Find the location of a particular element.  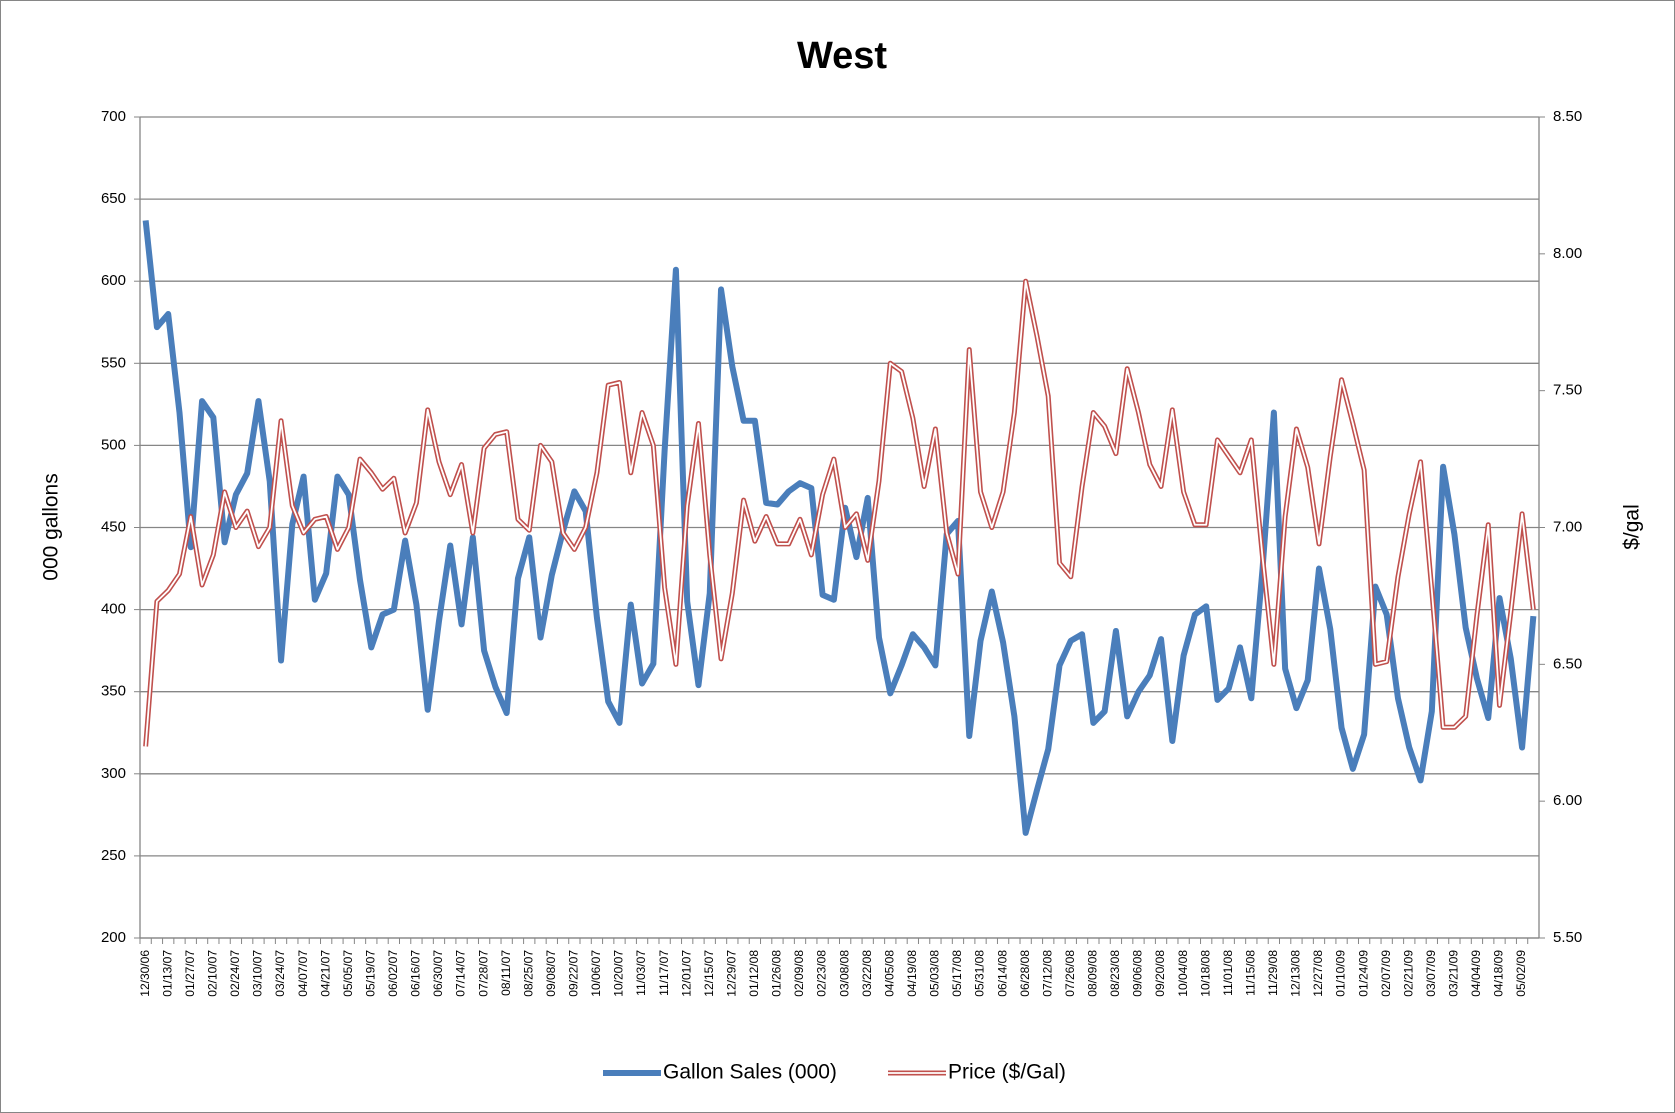

x-tick-label: 07/12/08 is located at coordinates (1047, 973).